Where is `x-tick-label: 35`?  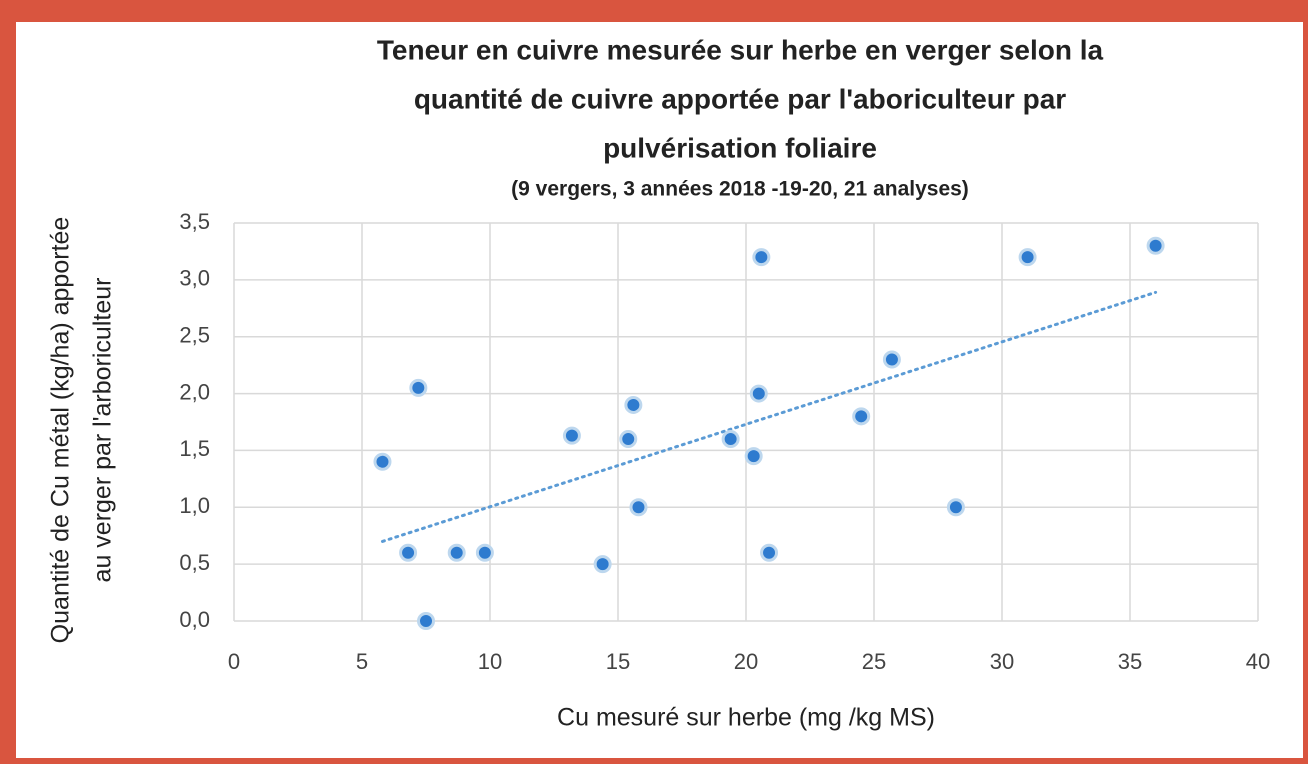 x-tick-label: 35 is located at coordinates (1130, 661).